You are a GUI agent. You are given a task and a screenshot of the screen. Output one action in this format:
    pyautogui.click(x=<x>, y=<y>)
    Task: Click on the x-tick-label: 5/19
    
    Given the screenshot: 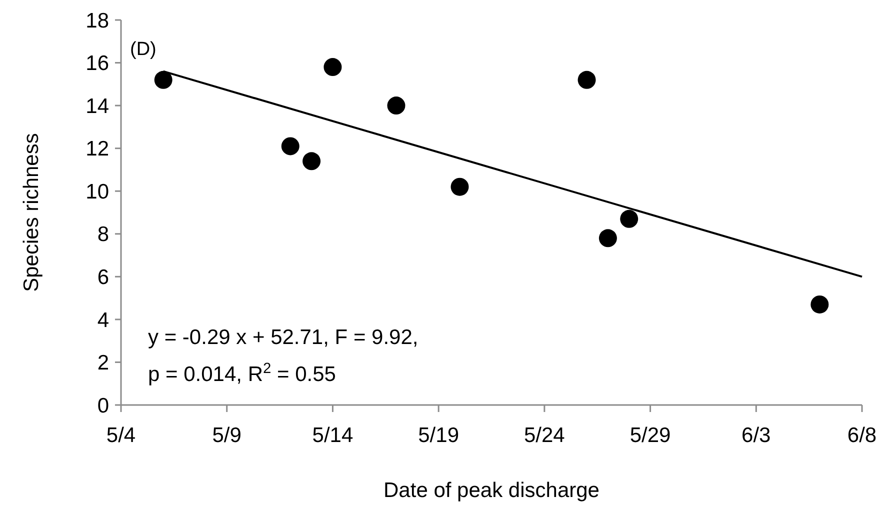 What is the action you would take?
    pyautogui.click(x=439, y=435)
    